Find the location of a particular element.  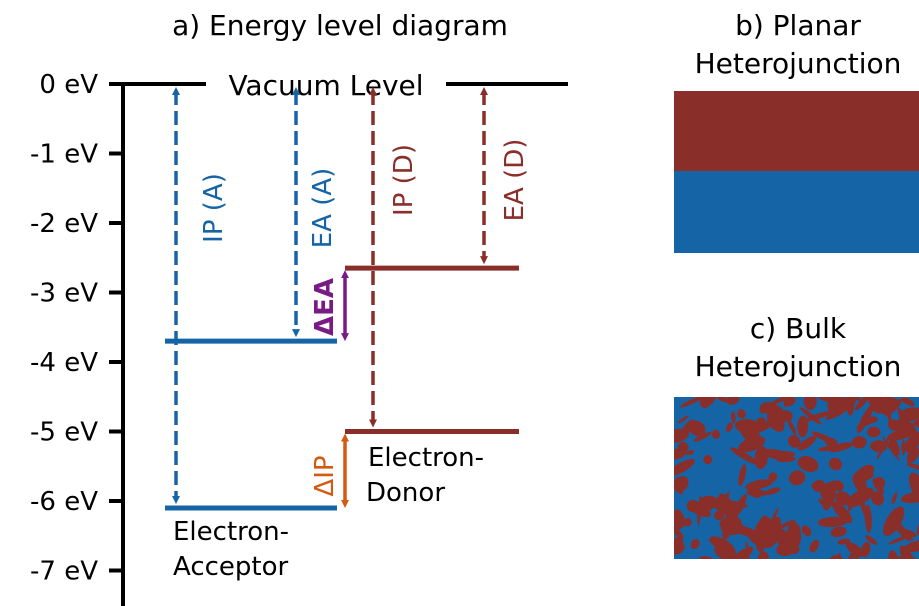

panel-c-title-line1: c) Bulk is located at coordinates (798, 328).